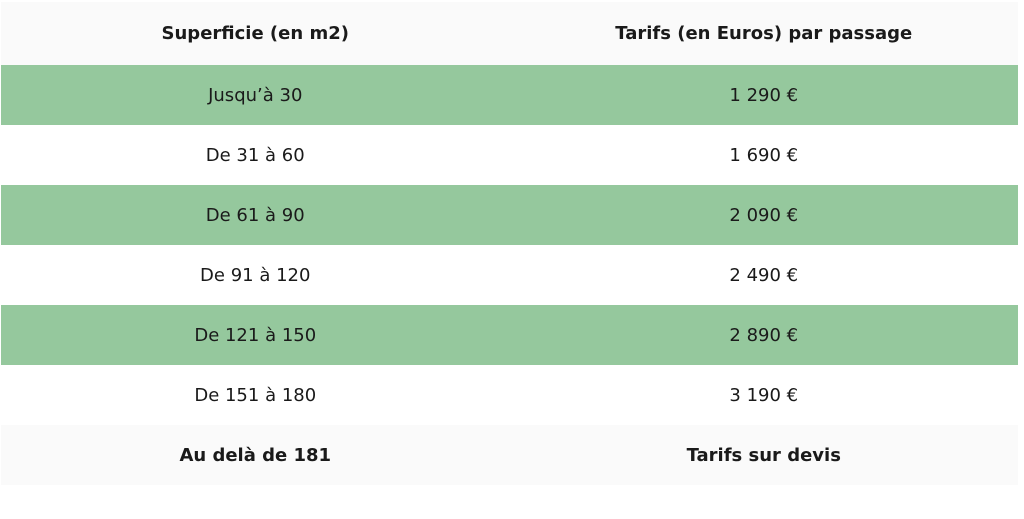 The width and height of the screenshot is (1024, 519). I want to click on table-row: Jusqu’à 30 1 290 €, so click(509, 95).